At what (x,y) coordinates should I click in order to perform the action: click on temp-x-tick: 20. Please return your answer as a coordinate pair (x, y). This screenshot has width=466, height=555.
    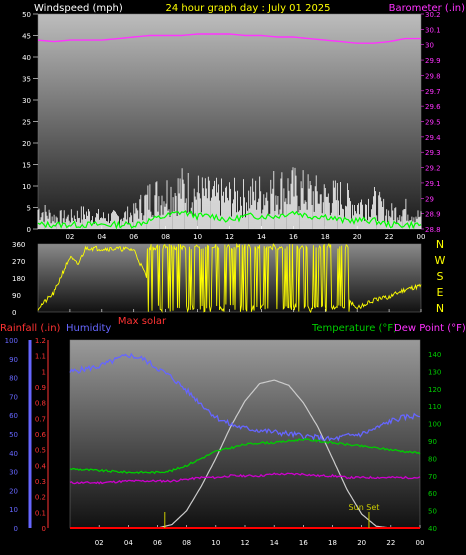
    Looking at the image, I should click on (361, 543).